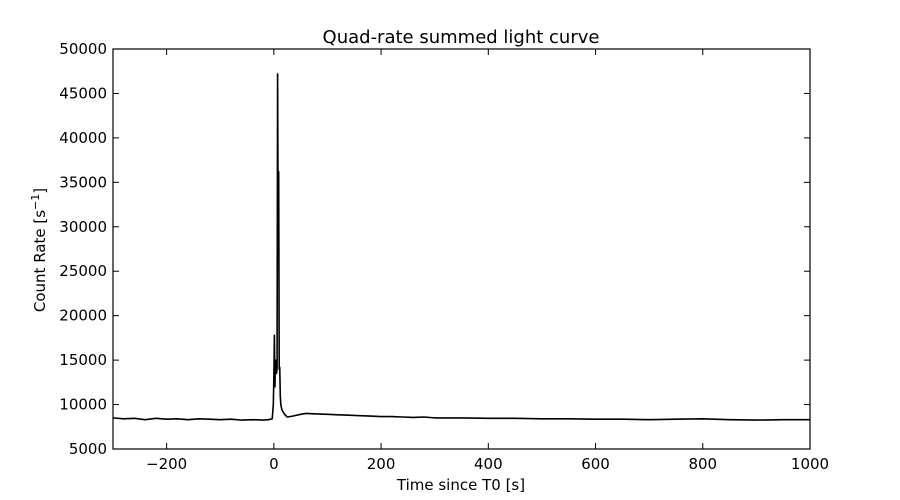  I want to click on y-axis-title: Count Rate [s−1], so click(39, 250).